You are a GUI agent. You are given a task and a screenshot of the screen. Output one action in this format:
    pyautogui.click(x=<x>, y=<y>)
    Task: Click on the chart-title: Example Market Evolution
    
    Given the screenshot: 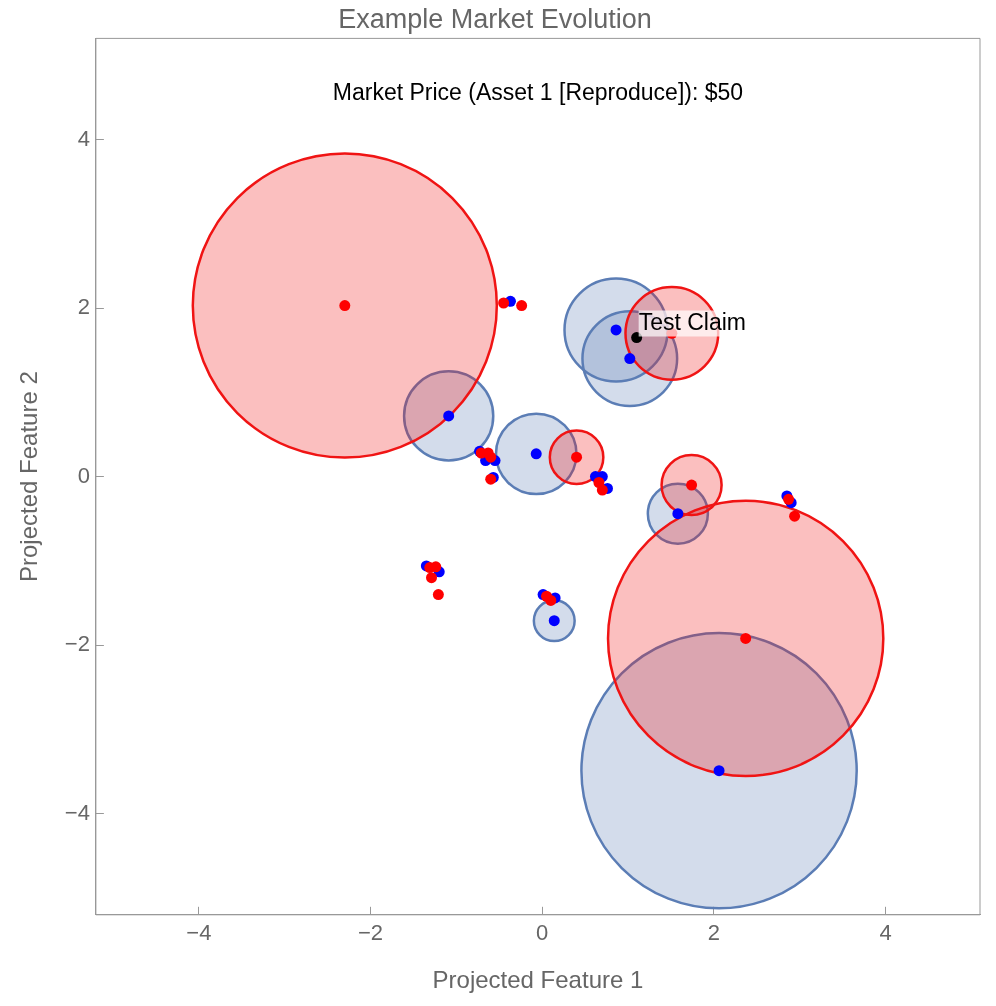 What is the action you would take?
    pyautogui.click(x=495, y=18)
    